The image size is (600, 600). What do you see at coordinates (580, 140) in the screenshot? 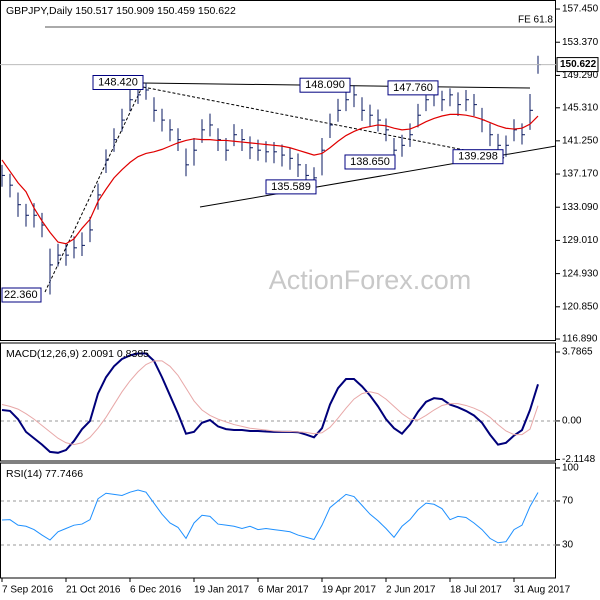
I see `y-tick-label: 141.250` at bounding box center [580, 140].